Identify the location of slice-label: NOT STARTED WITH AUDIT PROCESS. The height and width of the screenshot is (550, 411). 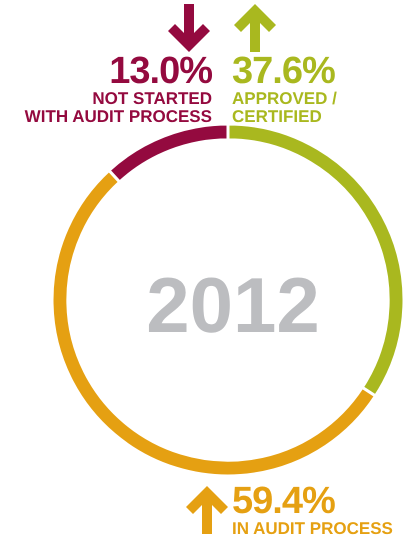
(118, 107).